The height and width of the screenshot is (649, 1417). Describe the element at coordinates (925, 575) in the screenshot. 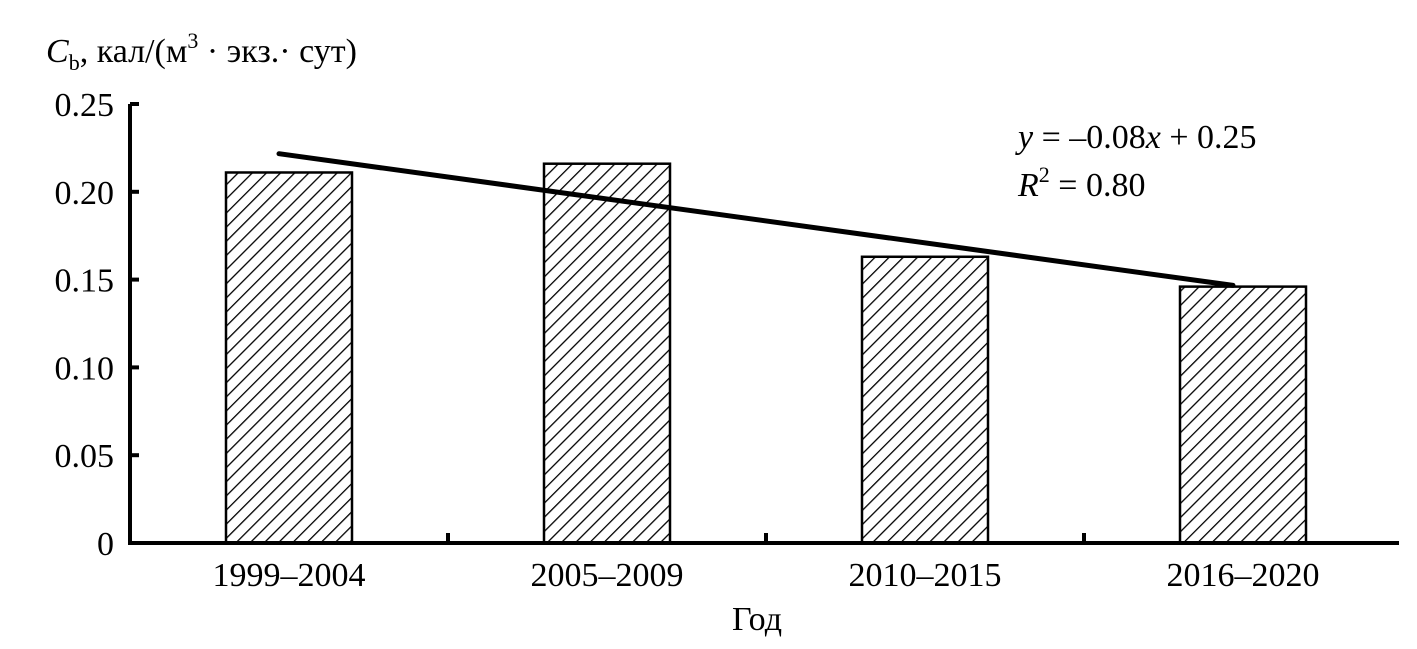

I see `x-tick-label: 2010–2015` at that location.